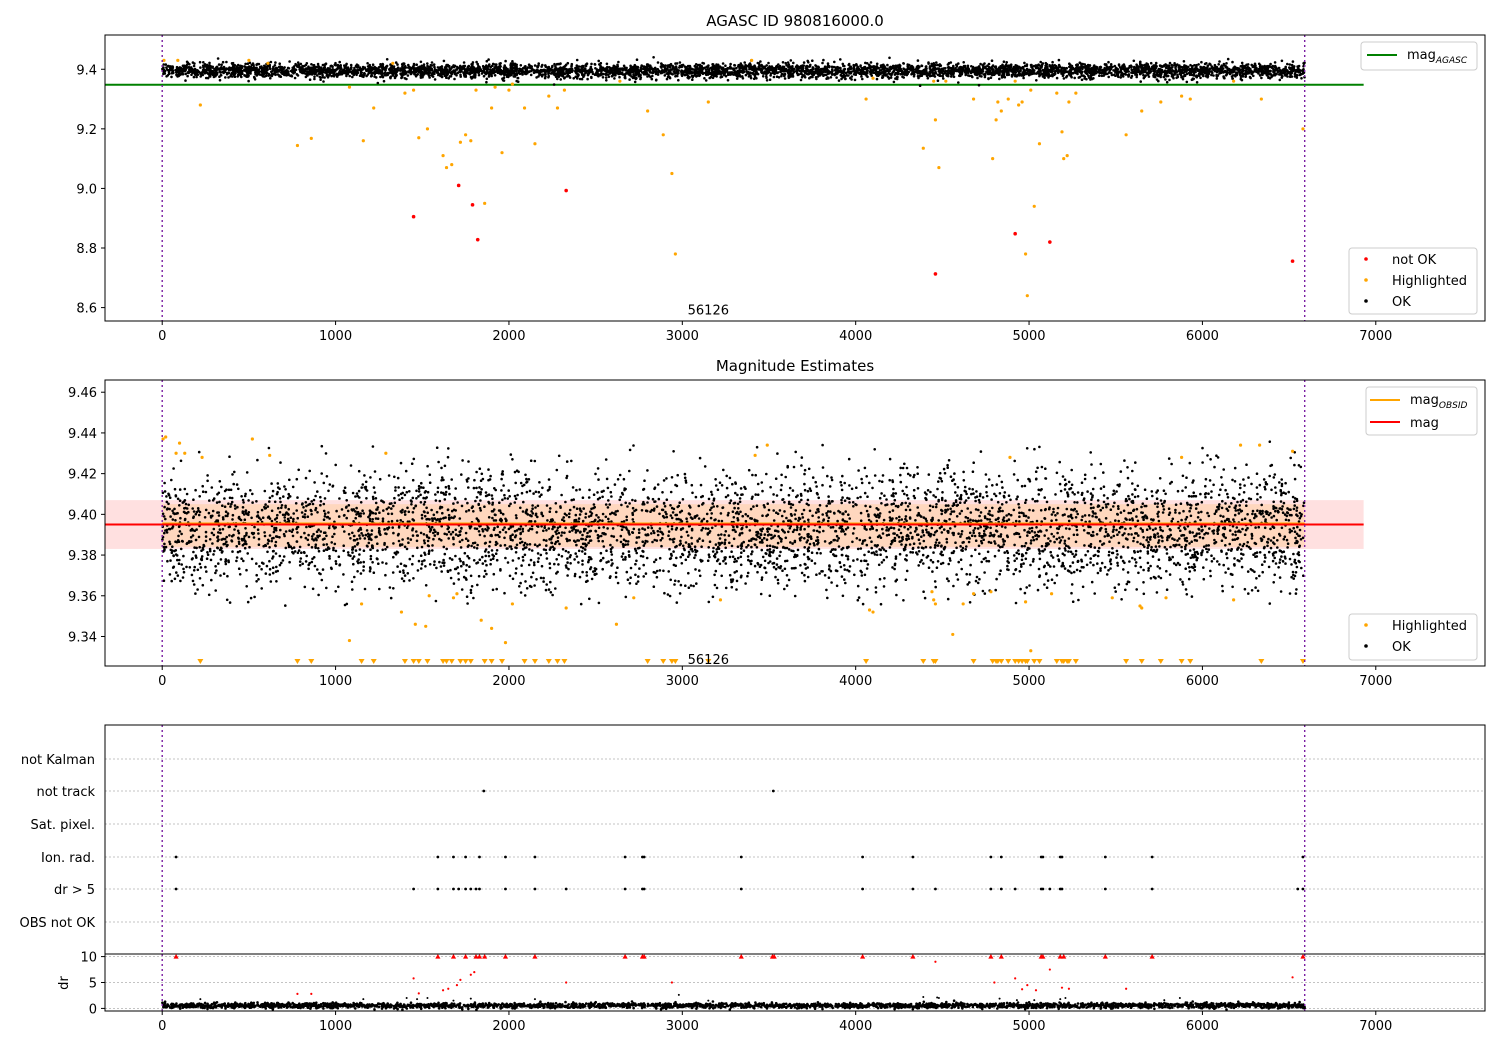 The height and width of the screenshot is (1050, 1500). I want to click on not-ok-points, so click(853, 229).